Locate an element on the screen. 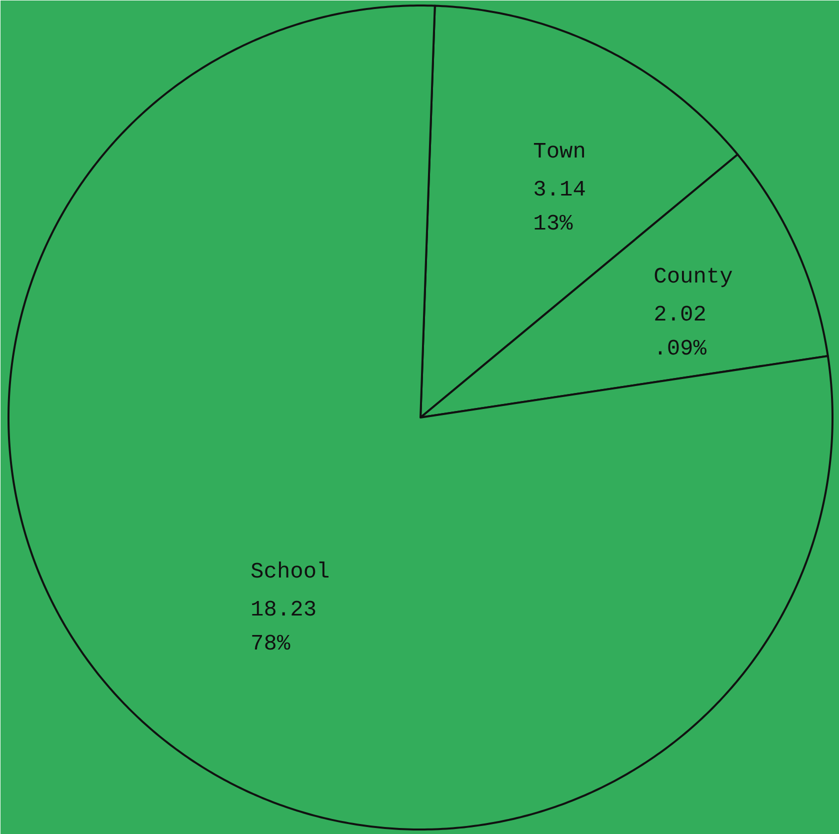 Image resolution: width=839 pixels, height=834 pixels. data-label: 18.23 78% is located at coordinates (283, 627).